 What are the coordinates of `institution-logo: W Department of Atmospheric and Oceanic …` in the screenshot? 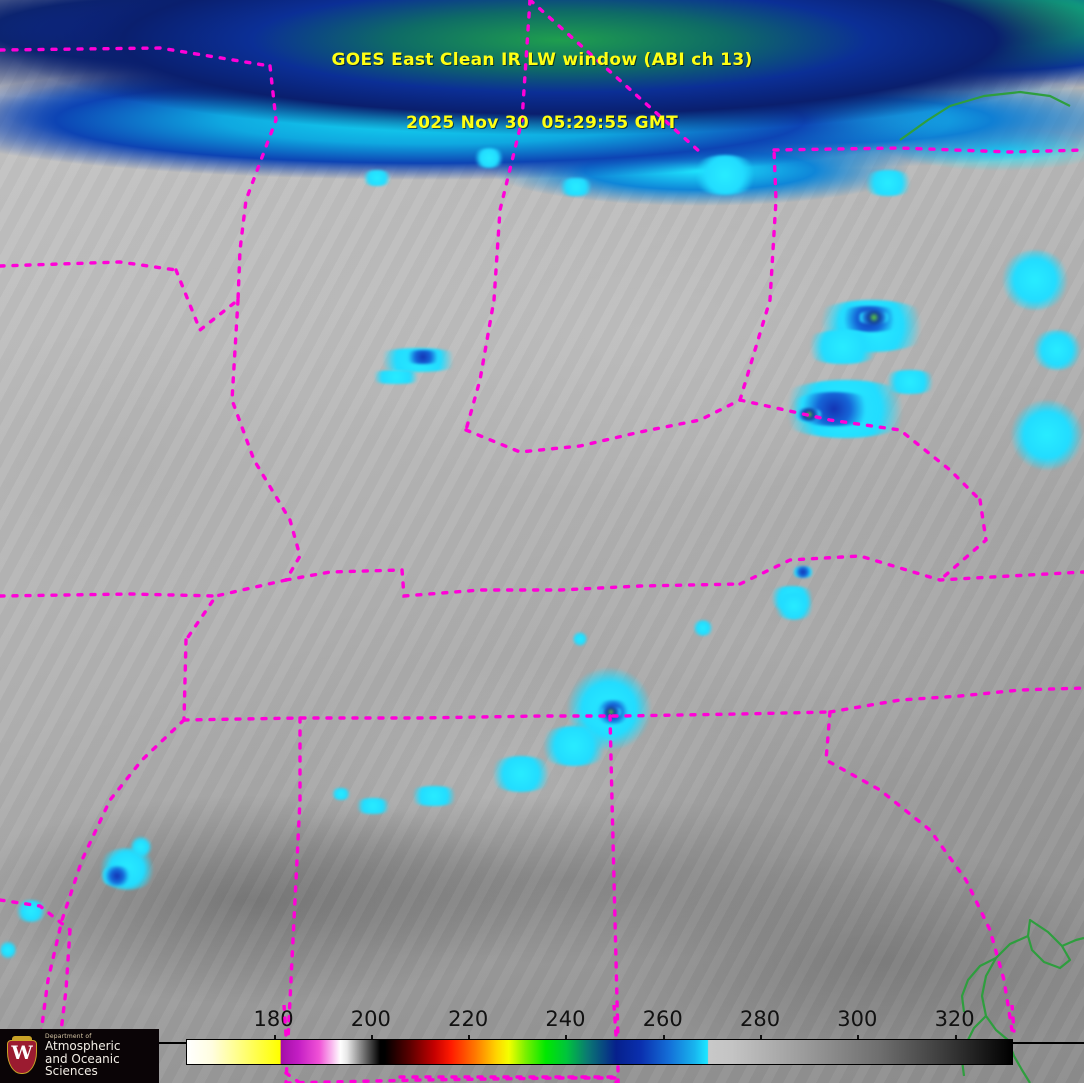 It's located at (79, 1056).